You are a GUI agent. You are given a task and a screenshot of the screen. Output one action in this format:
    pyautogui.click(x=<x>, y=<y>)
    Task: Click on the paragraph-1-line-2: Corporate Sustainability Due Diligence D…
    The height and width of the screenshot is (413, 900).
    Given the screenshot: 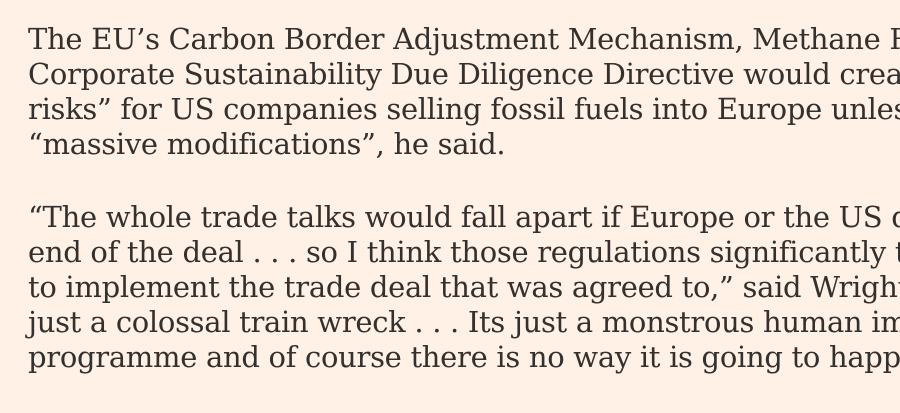 What is the action you would take?
    pyautogui.click(x=464, y=74)
    